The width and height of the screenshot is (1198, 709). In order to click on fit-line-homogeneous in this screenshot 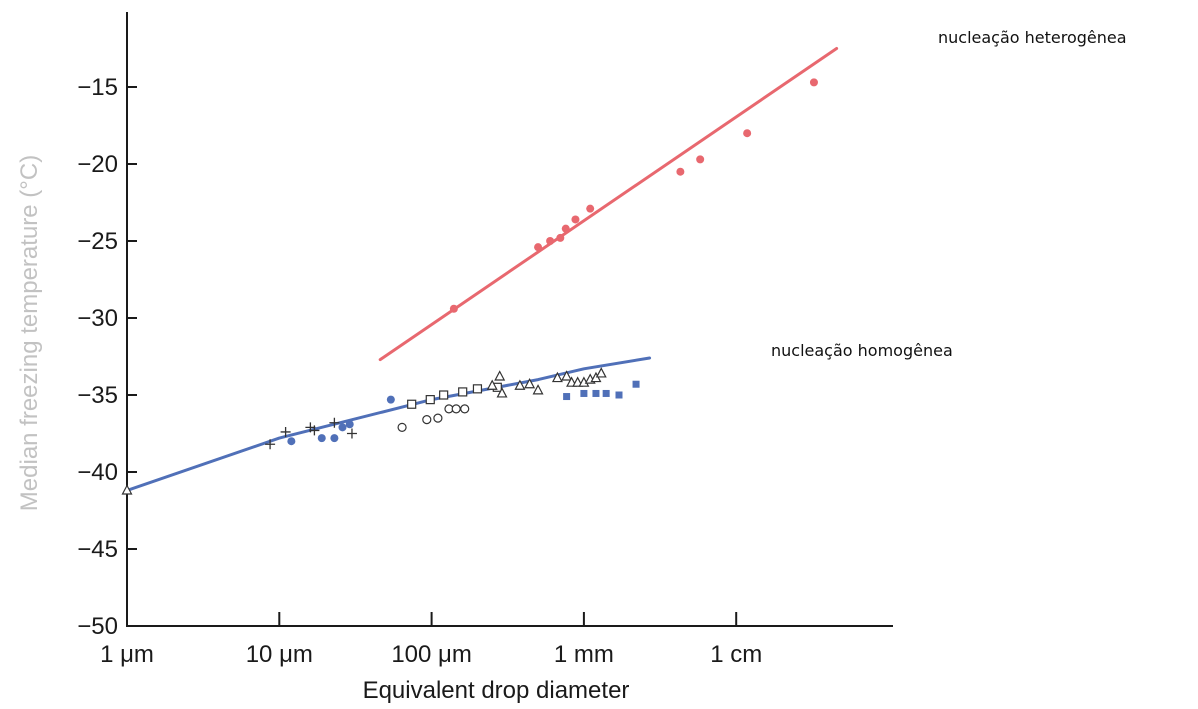, I will do `click(388, 424)`.